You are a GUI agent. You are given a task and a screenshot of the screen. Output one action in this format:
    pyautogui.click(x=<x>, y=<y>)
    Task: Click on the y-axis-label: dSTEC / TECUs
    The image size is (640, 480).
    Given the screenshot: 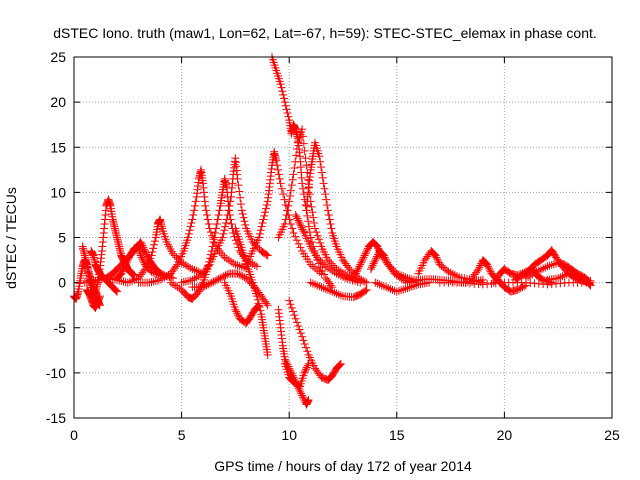 What is the action you would take?
    pyautogui.click(x=11, y=238)
    